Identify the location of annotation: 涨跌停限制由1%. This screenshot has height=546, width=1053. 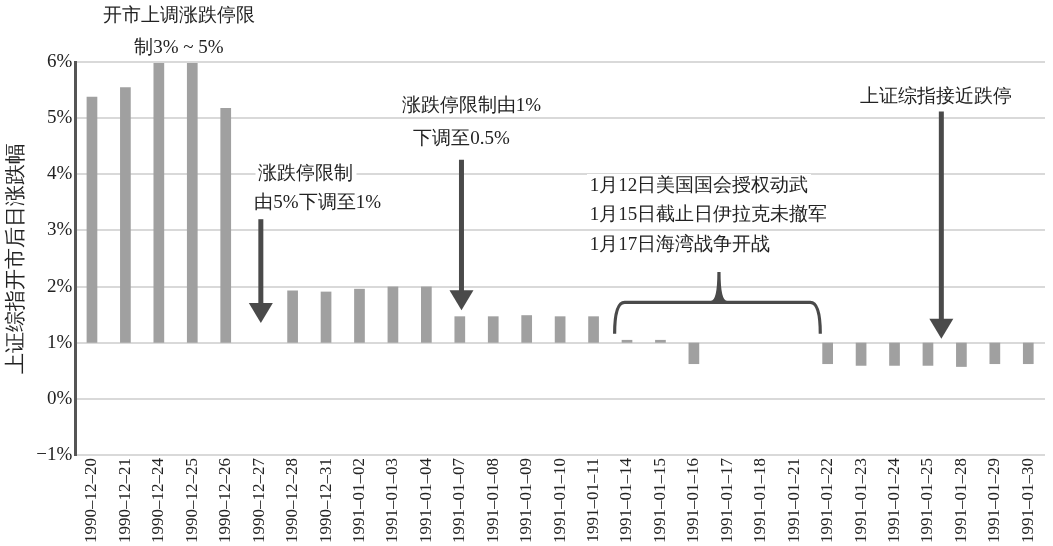
(471, 104).